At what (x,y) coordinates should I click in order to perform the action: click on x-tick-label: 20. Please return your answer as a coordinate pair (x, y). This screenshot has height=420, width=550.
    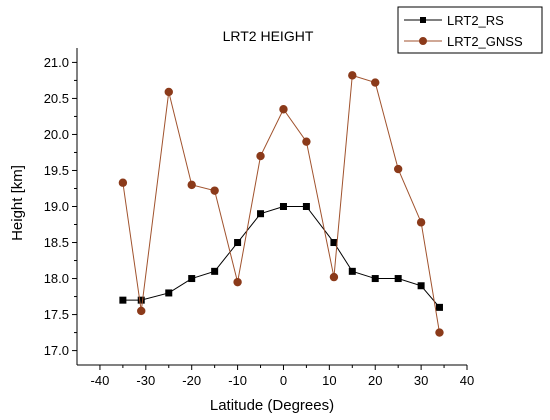
    Looking at the image, I should click on (375, 380).